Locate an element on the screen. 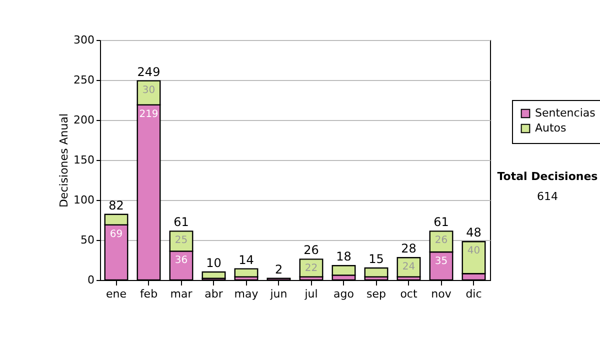 The width and height of the screenshot is (600, 340). y-tick-label: 50 is located at coordinates (87, 240).